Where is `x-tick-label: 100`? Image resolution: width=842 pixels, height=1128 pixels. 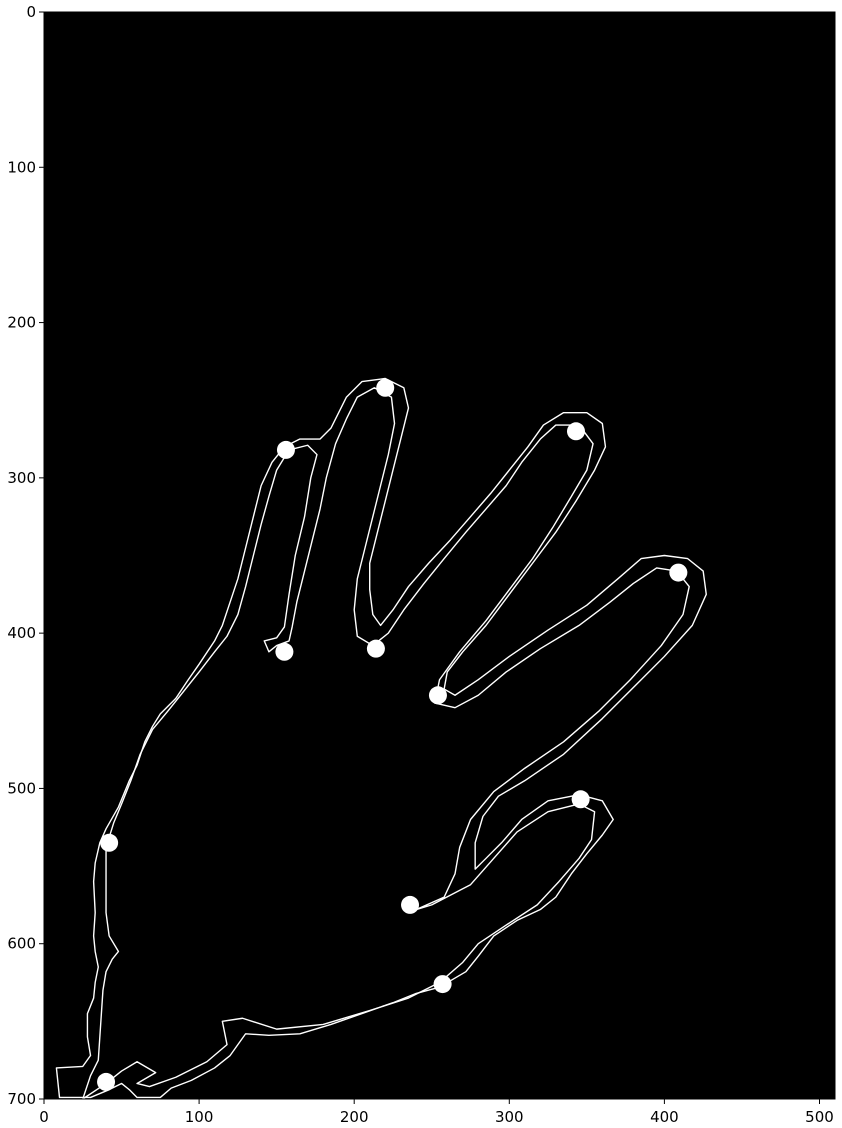
x-tick-label: 100 is located at coordinates (199, 1117).